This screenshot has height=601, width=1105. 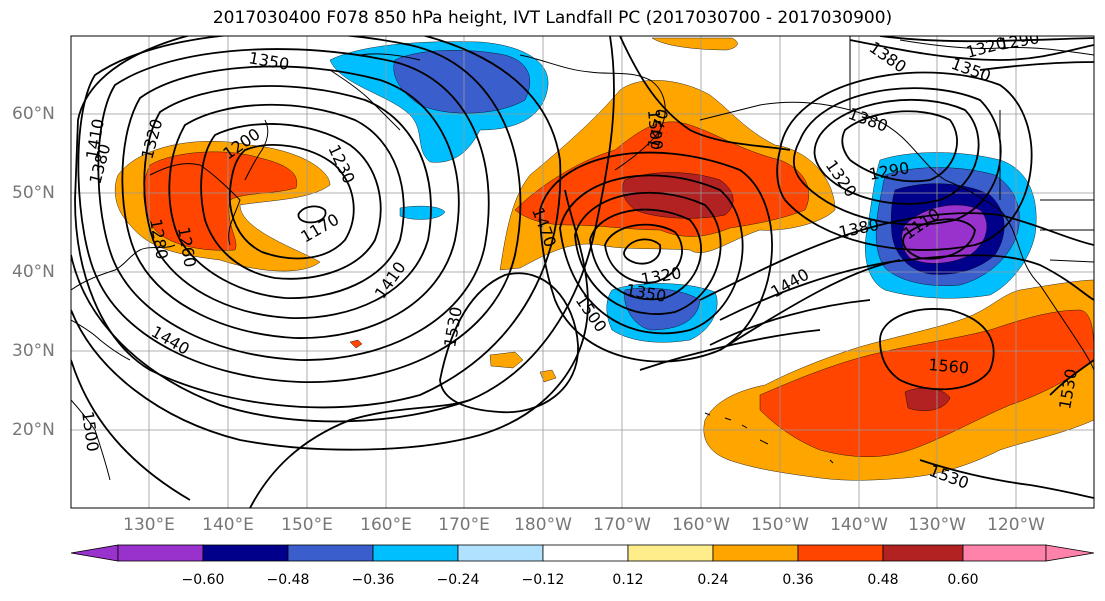 What do you see at coordinates (769, 438) in the screenshot?
I see `coast-hawaii` at bounding box center [769, 438].